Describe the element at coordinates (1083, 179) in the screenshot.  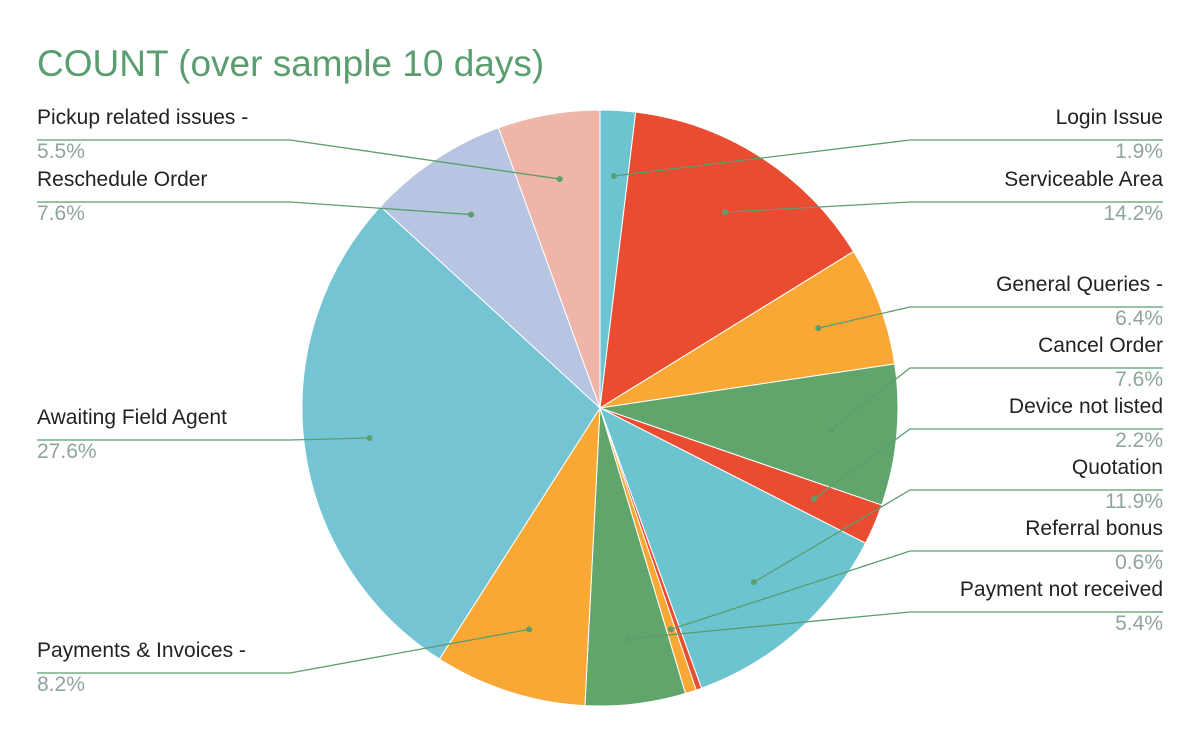
I see `slice-label-name: Serviceable Area` at that location.